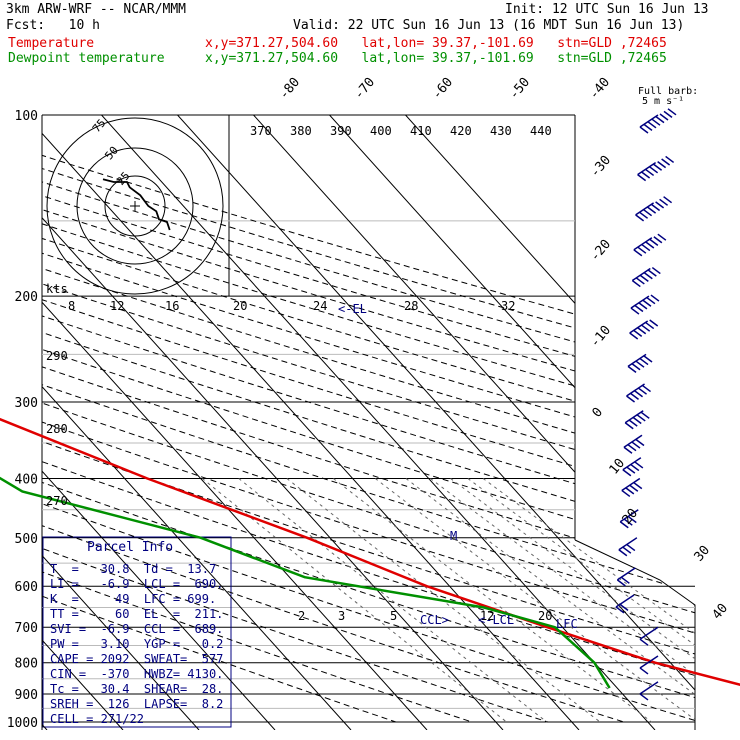 The width and height of the screenshot is (740, 740). I want to click on parcel-row: CIN = -370 HWBZ= 4130., so click(137, 674).